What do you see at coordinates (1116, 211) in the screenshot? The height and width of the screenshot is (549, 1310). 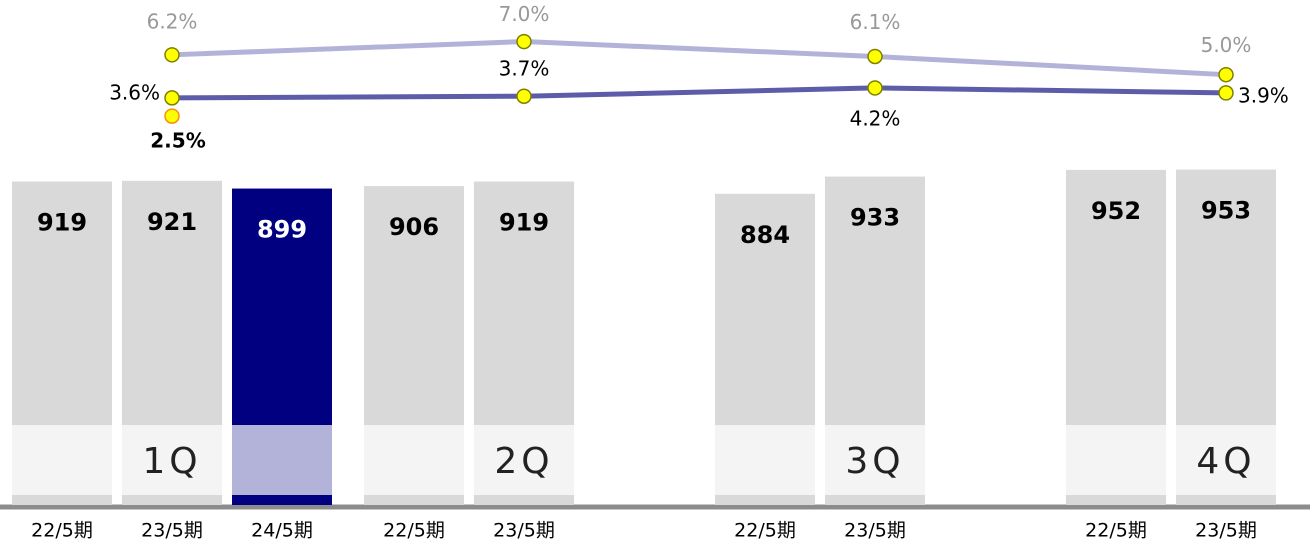 I see `data-label: 952` at bounding box center [1116, 211].